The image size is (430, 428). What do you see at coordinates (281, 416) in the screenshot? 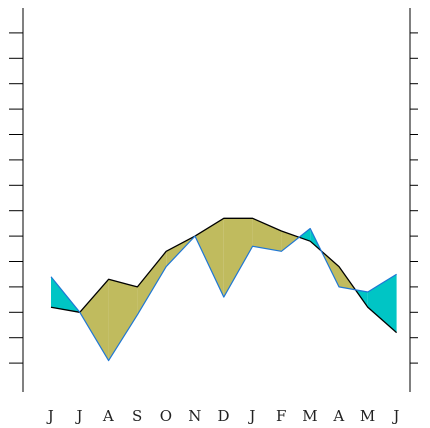
I see `x-tick-label: F` at bounding box center [281, 416].